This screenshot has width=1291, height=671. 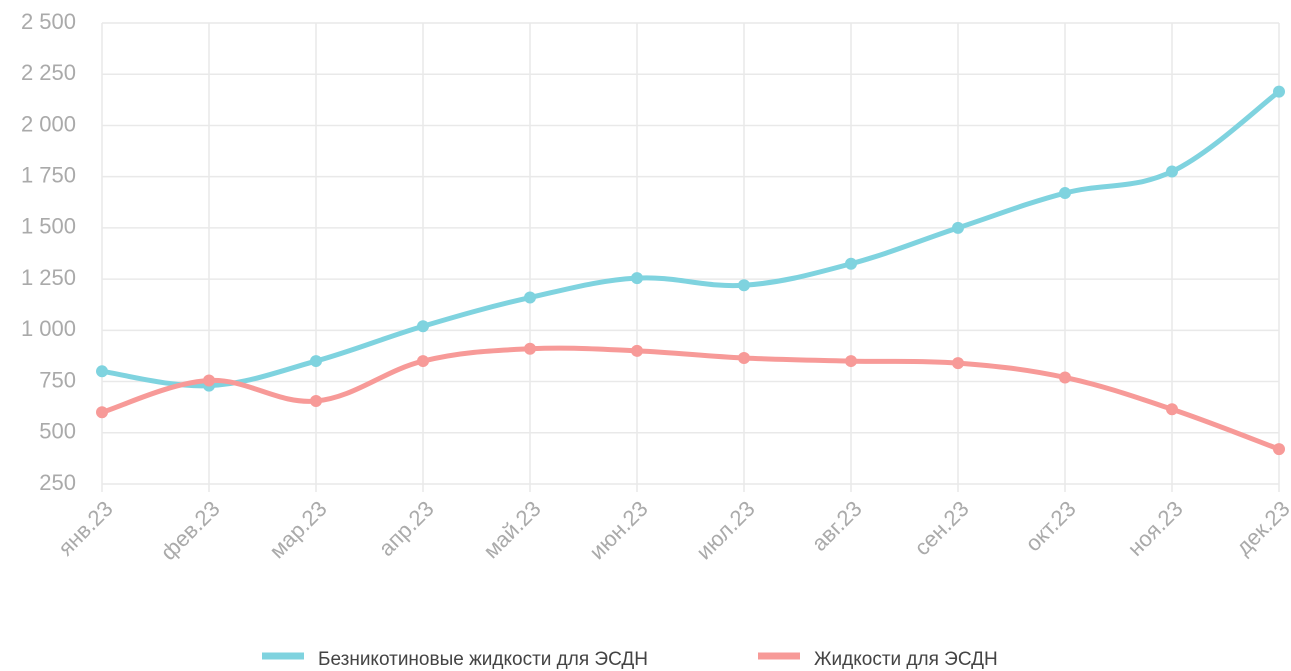 What do you see at coordinates (941, 528) in the screenshot?
I see `x-tick-label: сен.23` at bounding box center [941, 528].